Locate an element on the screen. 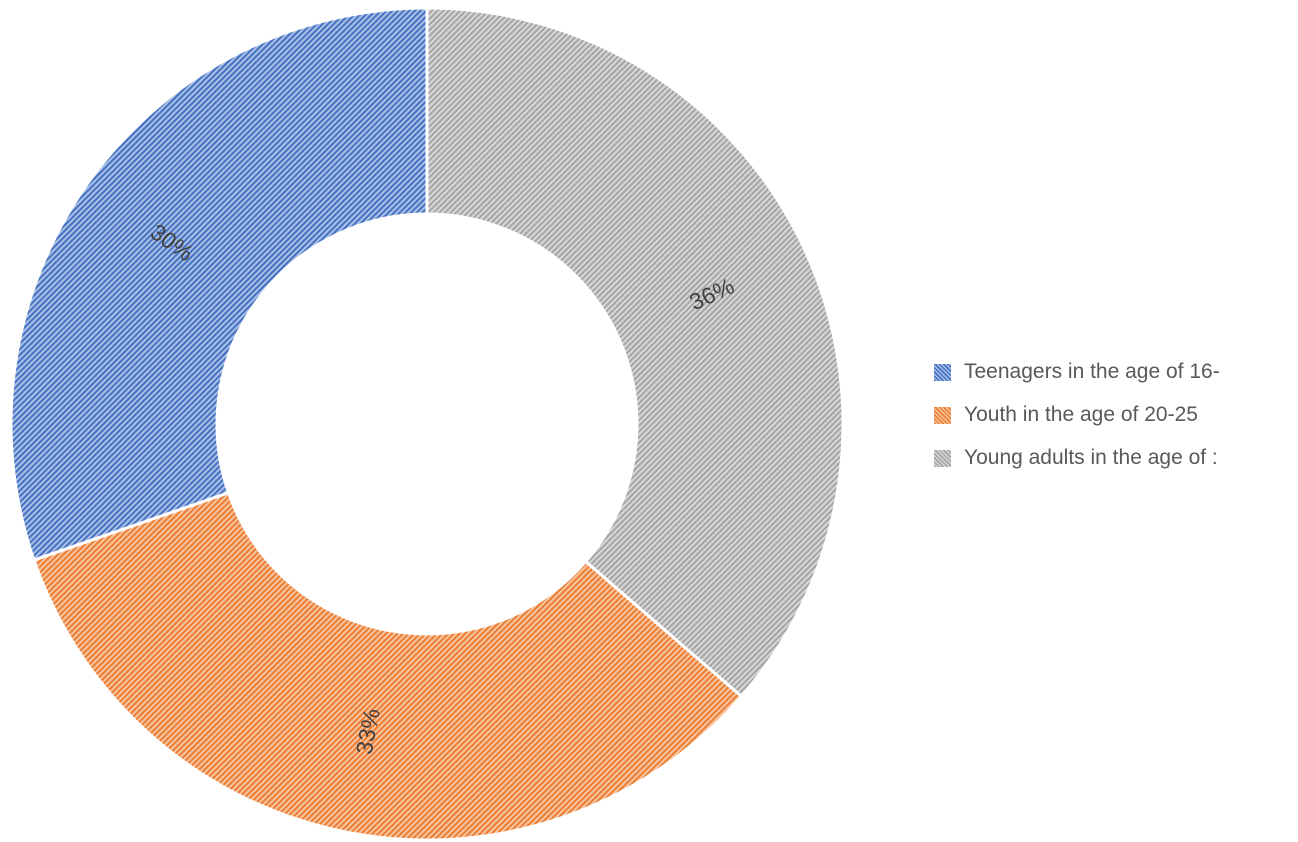 The width and height of the screenshot is (1298, 842). legend-swatch-teenagers is located at coordinates (942, 372).